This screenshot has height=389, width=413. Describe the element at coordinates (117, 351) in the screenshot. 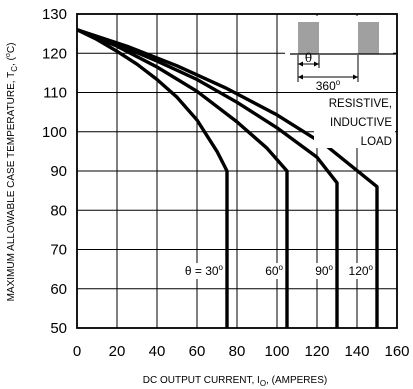

I see `x-tick-label: 20` at that location.